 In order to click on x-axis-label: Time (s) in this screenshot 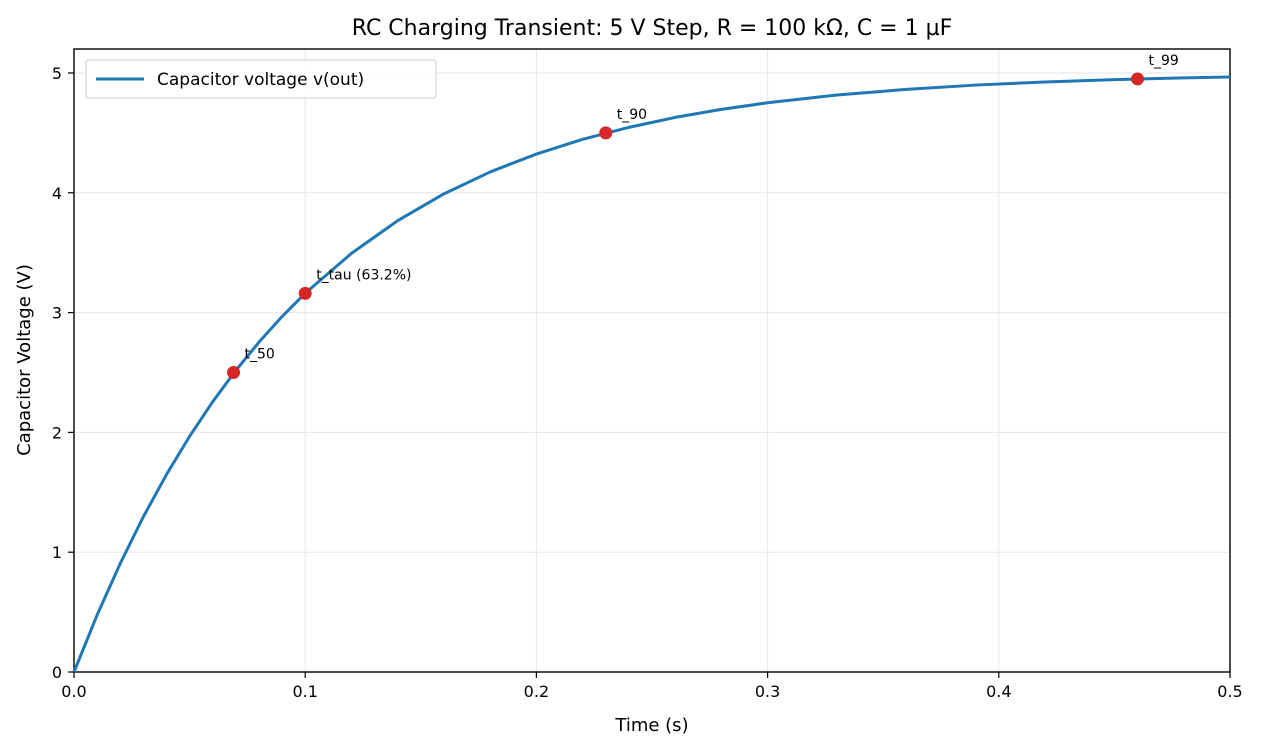, I will do `click(651, 725)`.